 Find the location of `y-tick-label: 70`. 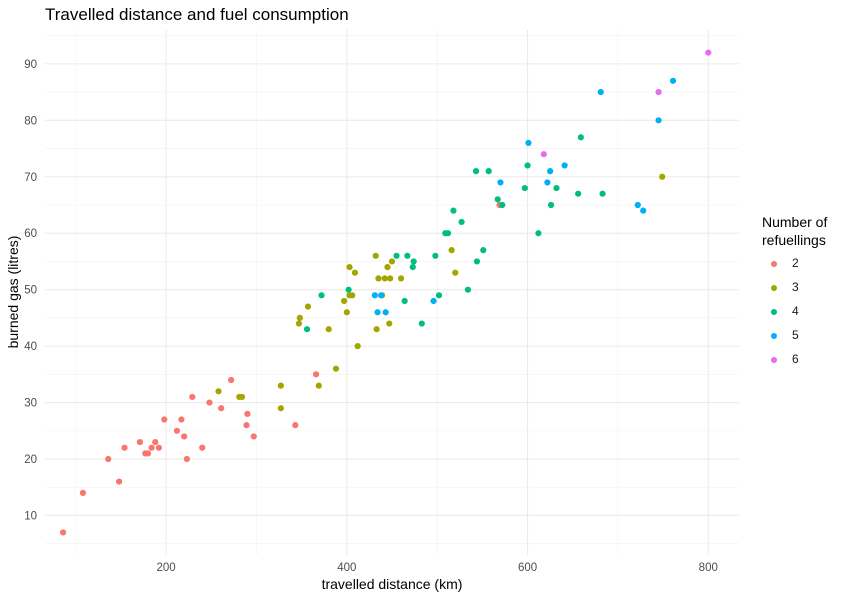

y-tick-label: 70 is located at coordinates (30, 178).